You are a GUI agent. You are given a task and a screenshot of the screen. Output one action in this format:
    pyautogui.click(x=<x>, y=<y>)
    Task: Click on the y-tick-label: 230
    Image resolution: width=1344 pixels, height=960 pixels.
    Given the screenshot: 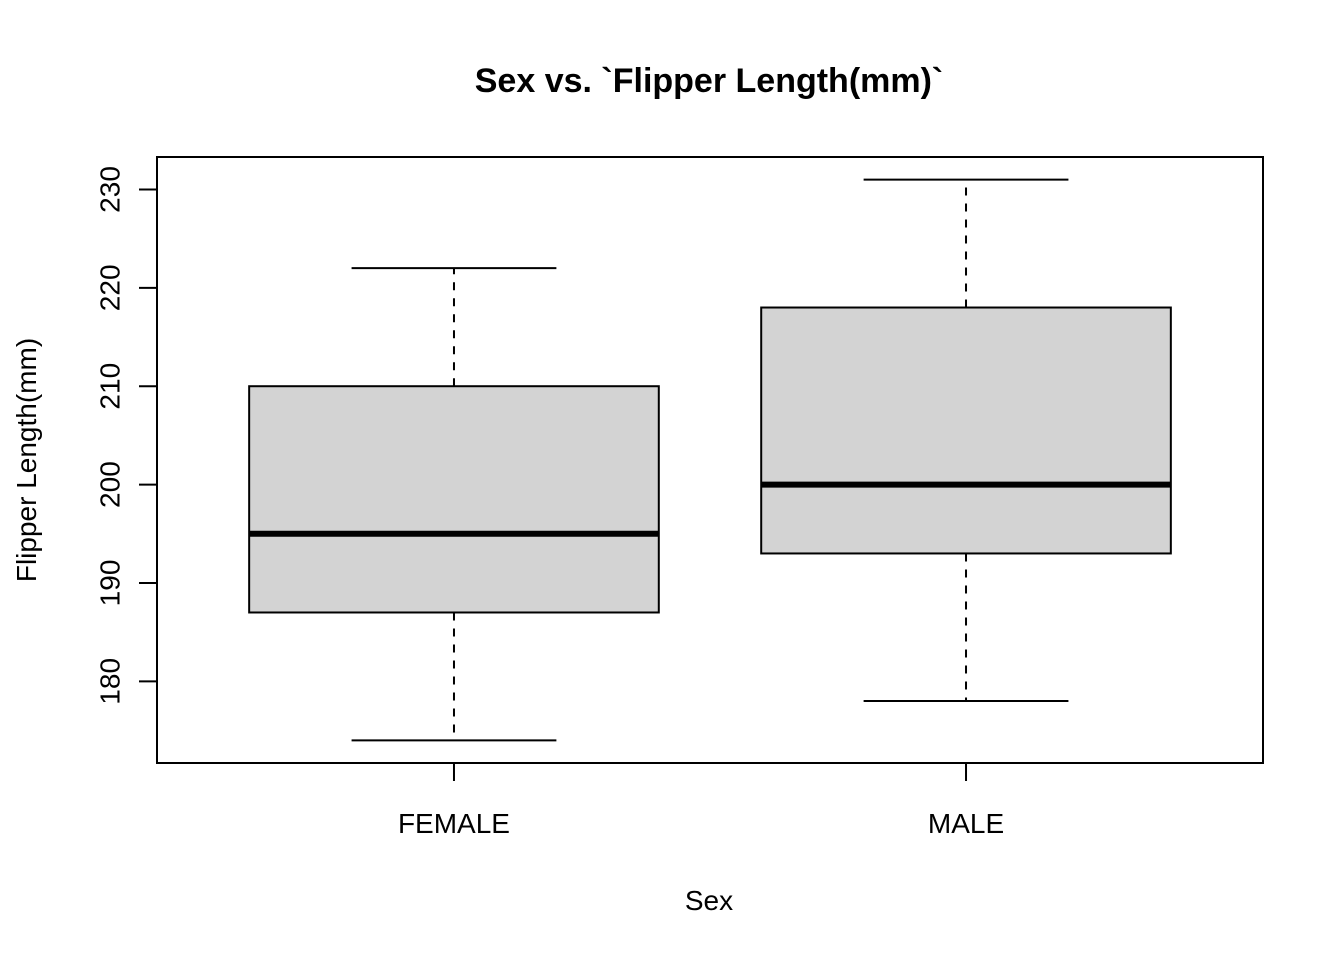 What is the action you would take?
    pyautogui.click(x=109, y=189)
    